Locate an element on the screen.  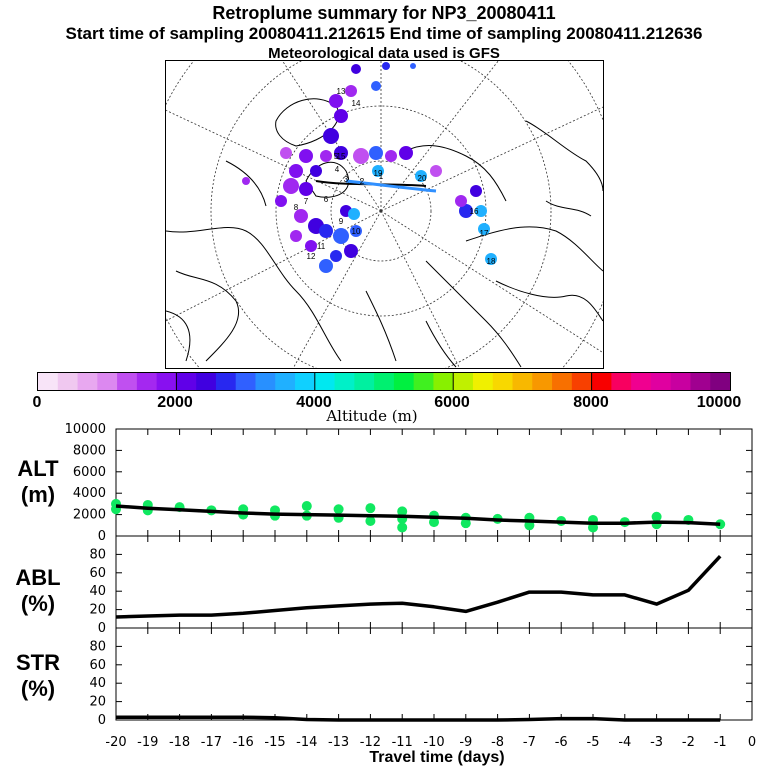
trajectory-day-label: 10 is located at coordinates (356, 231).